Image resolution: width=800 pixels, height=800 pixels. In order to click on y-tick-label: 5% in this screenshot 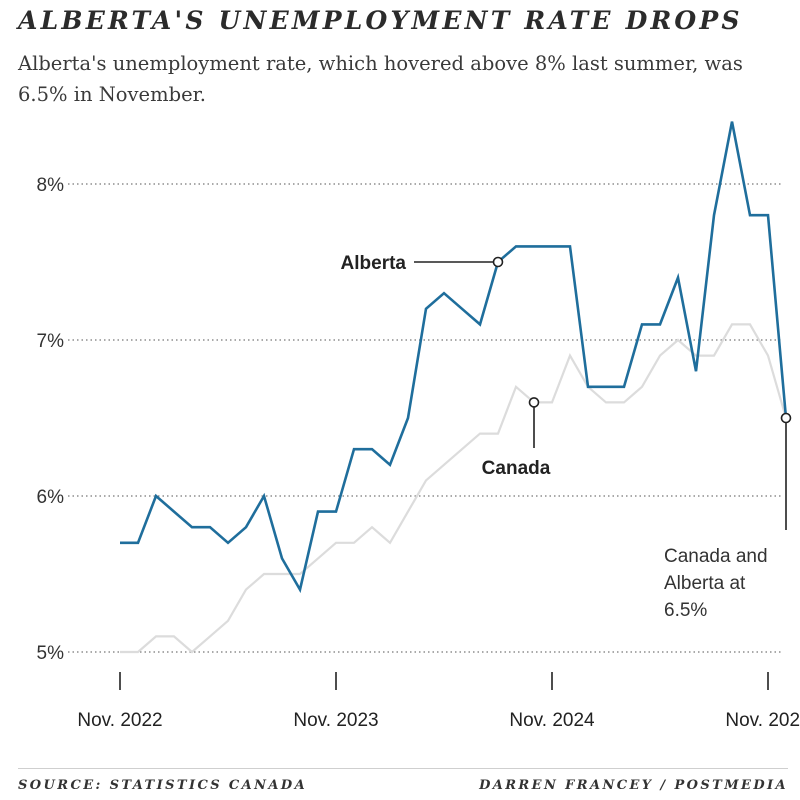, I will do `click(51, 653)`.